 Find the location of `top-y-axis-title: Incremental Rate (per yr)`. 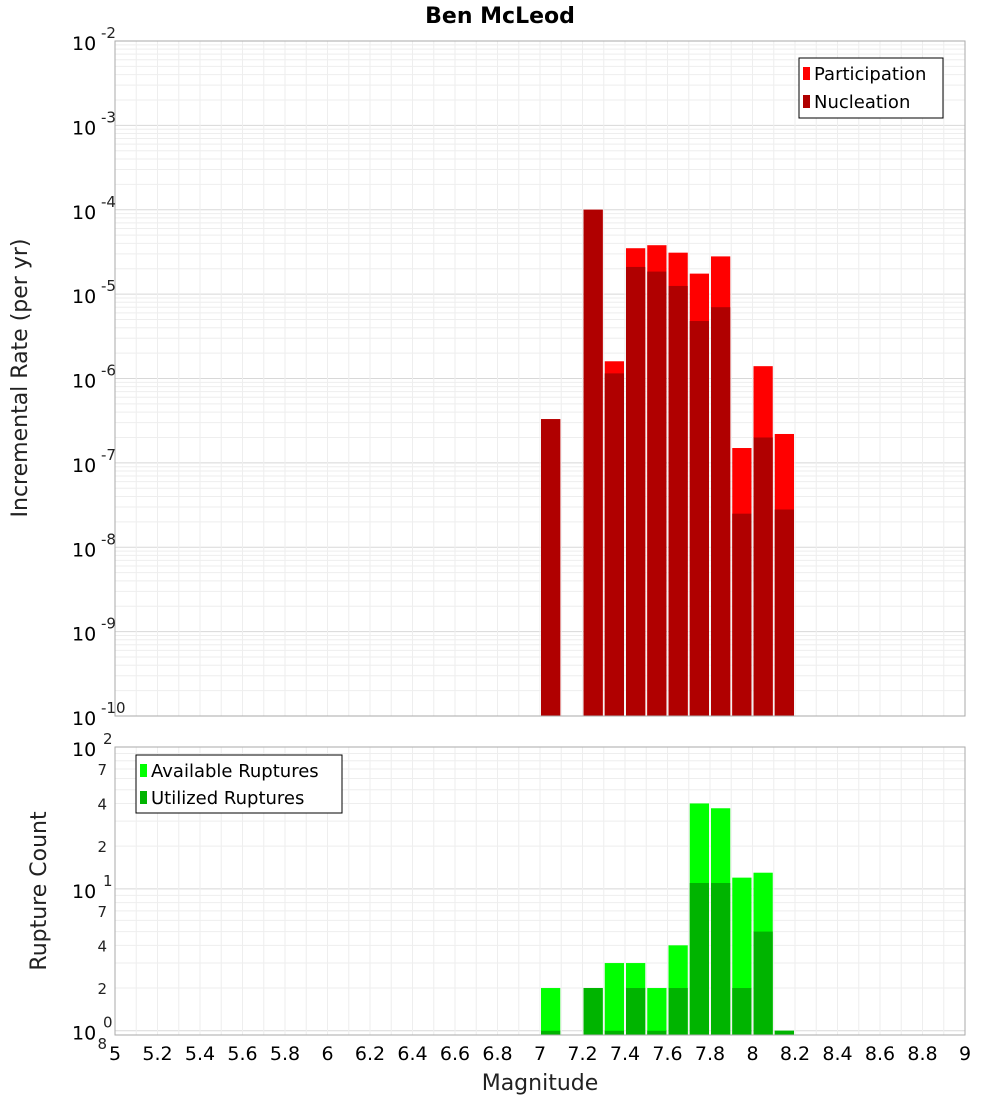

top-y-axis-title: Incremental Rate (per yr) is located at coordinates (20, 378).